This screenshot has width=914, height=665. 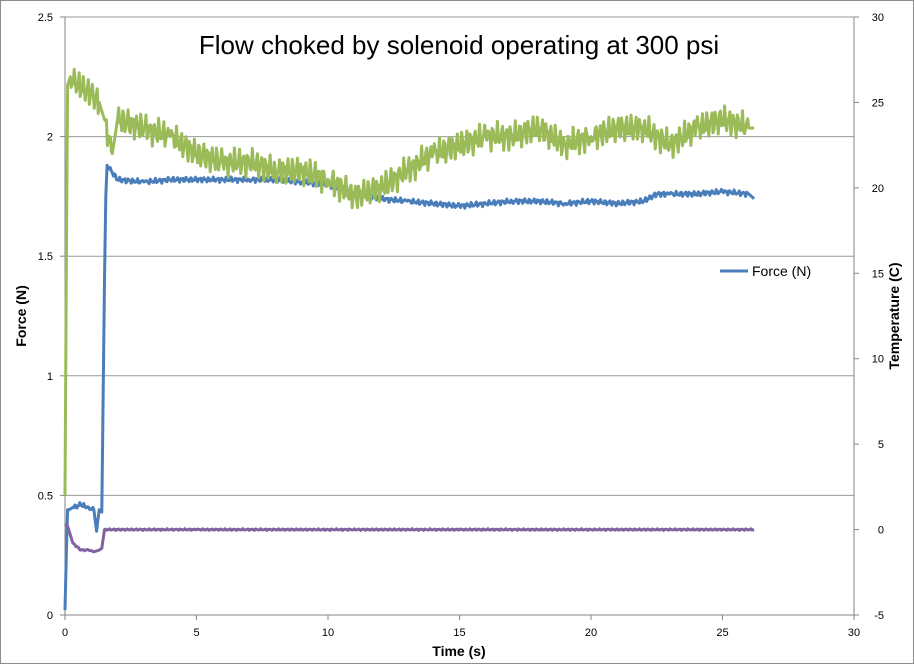 What do you see at coordinates (881, 445) in the screenshot?
I see `y2-tick-label: 5` at bounding box center [881, 445].